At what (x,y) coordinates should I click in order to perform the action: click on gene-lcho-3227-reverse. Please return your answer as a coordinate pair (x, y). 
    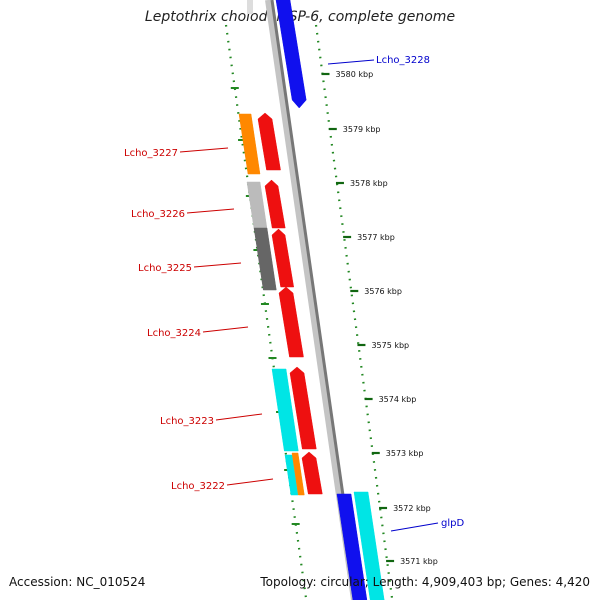
    Looking at the image, I should click on (269, 141).